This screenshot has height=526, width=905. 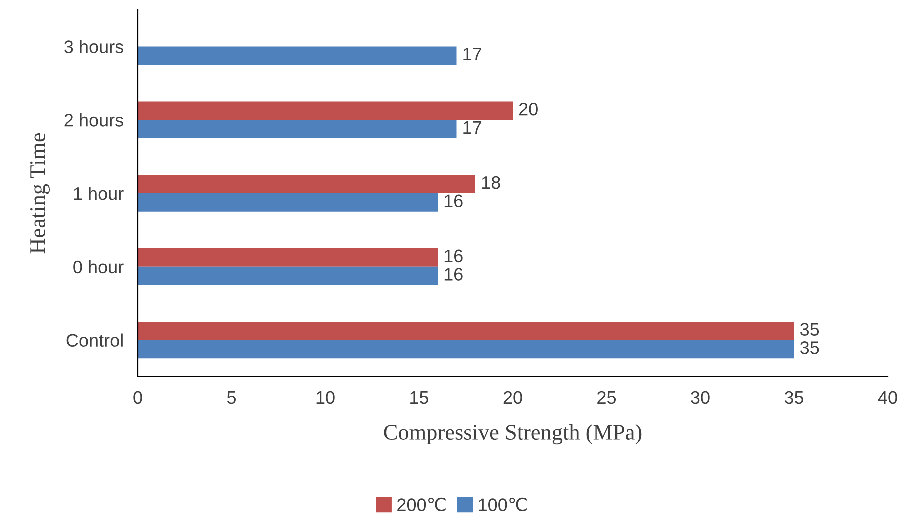 I want to click on legend-label: 200℃, so click(x=422, y=505).